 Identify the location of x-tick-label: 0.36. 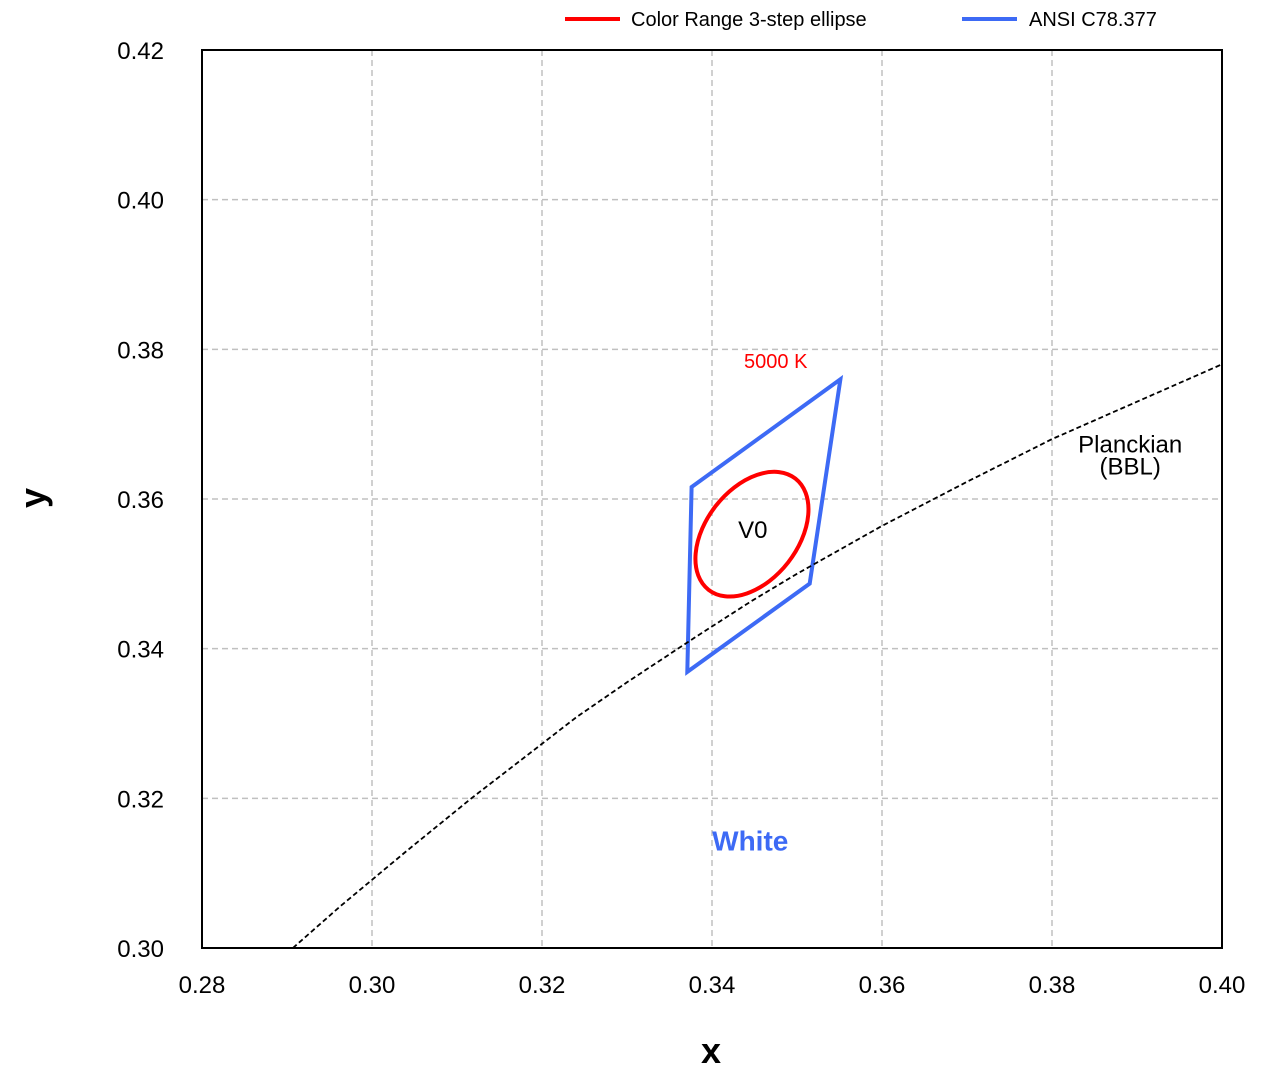
(882, 985).